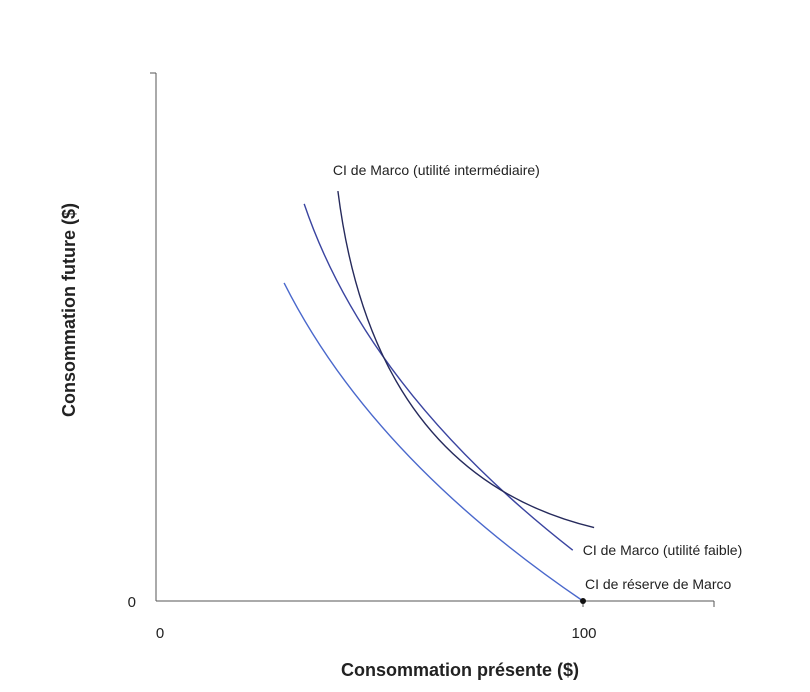  What do you see at coordinates (583, 601) in the screenshot?
I see `reserve-point` at bounding box center [583, 601].